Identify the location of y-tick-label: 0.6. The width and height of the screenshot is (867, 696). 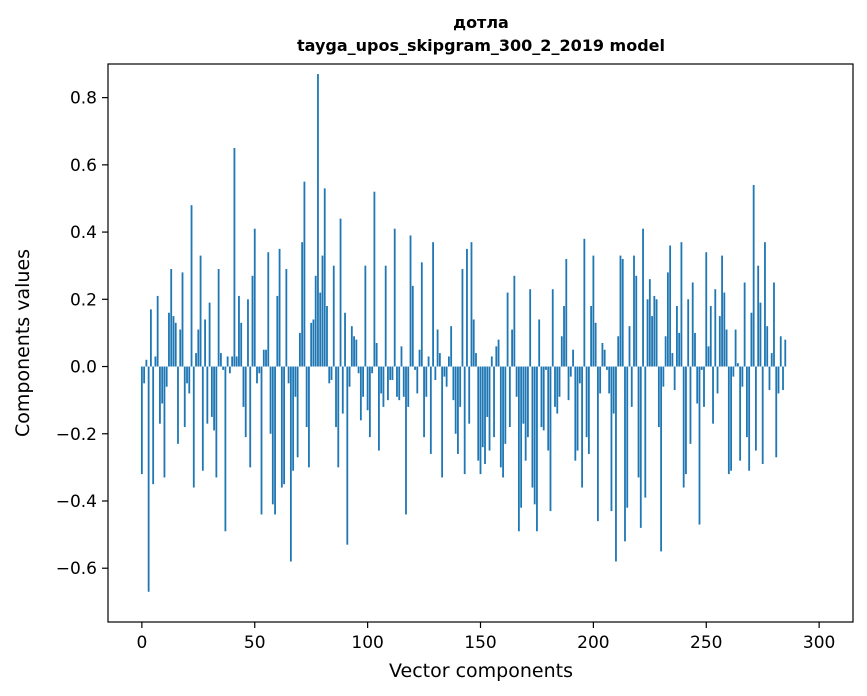
(83, 166).